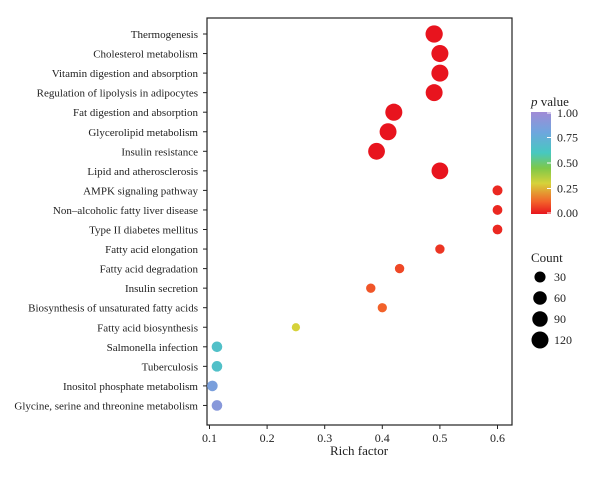  Describe the element at coordinates (359, 450) in the screenshot. I see `x-axis-title: Rich factor` at that location.